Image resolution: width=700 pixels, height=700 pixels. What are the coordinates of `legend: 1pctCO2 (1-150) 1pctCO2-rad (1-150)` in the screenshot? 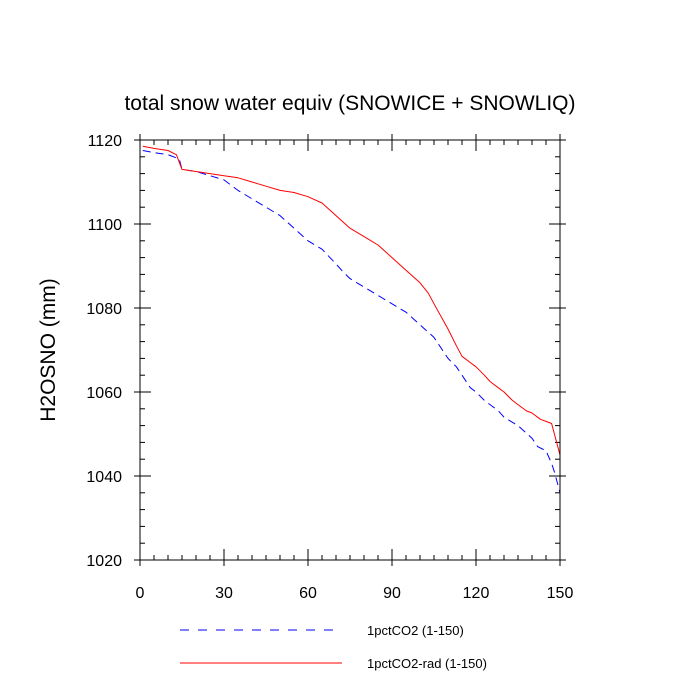 It's located at (333, 647).